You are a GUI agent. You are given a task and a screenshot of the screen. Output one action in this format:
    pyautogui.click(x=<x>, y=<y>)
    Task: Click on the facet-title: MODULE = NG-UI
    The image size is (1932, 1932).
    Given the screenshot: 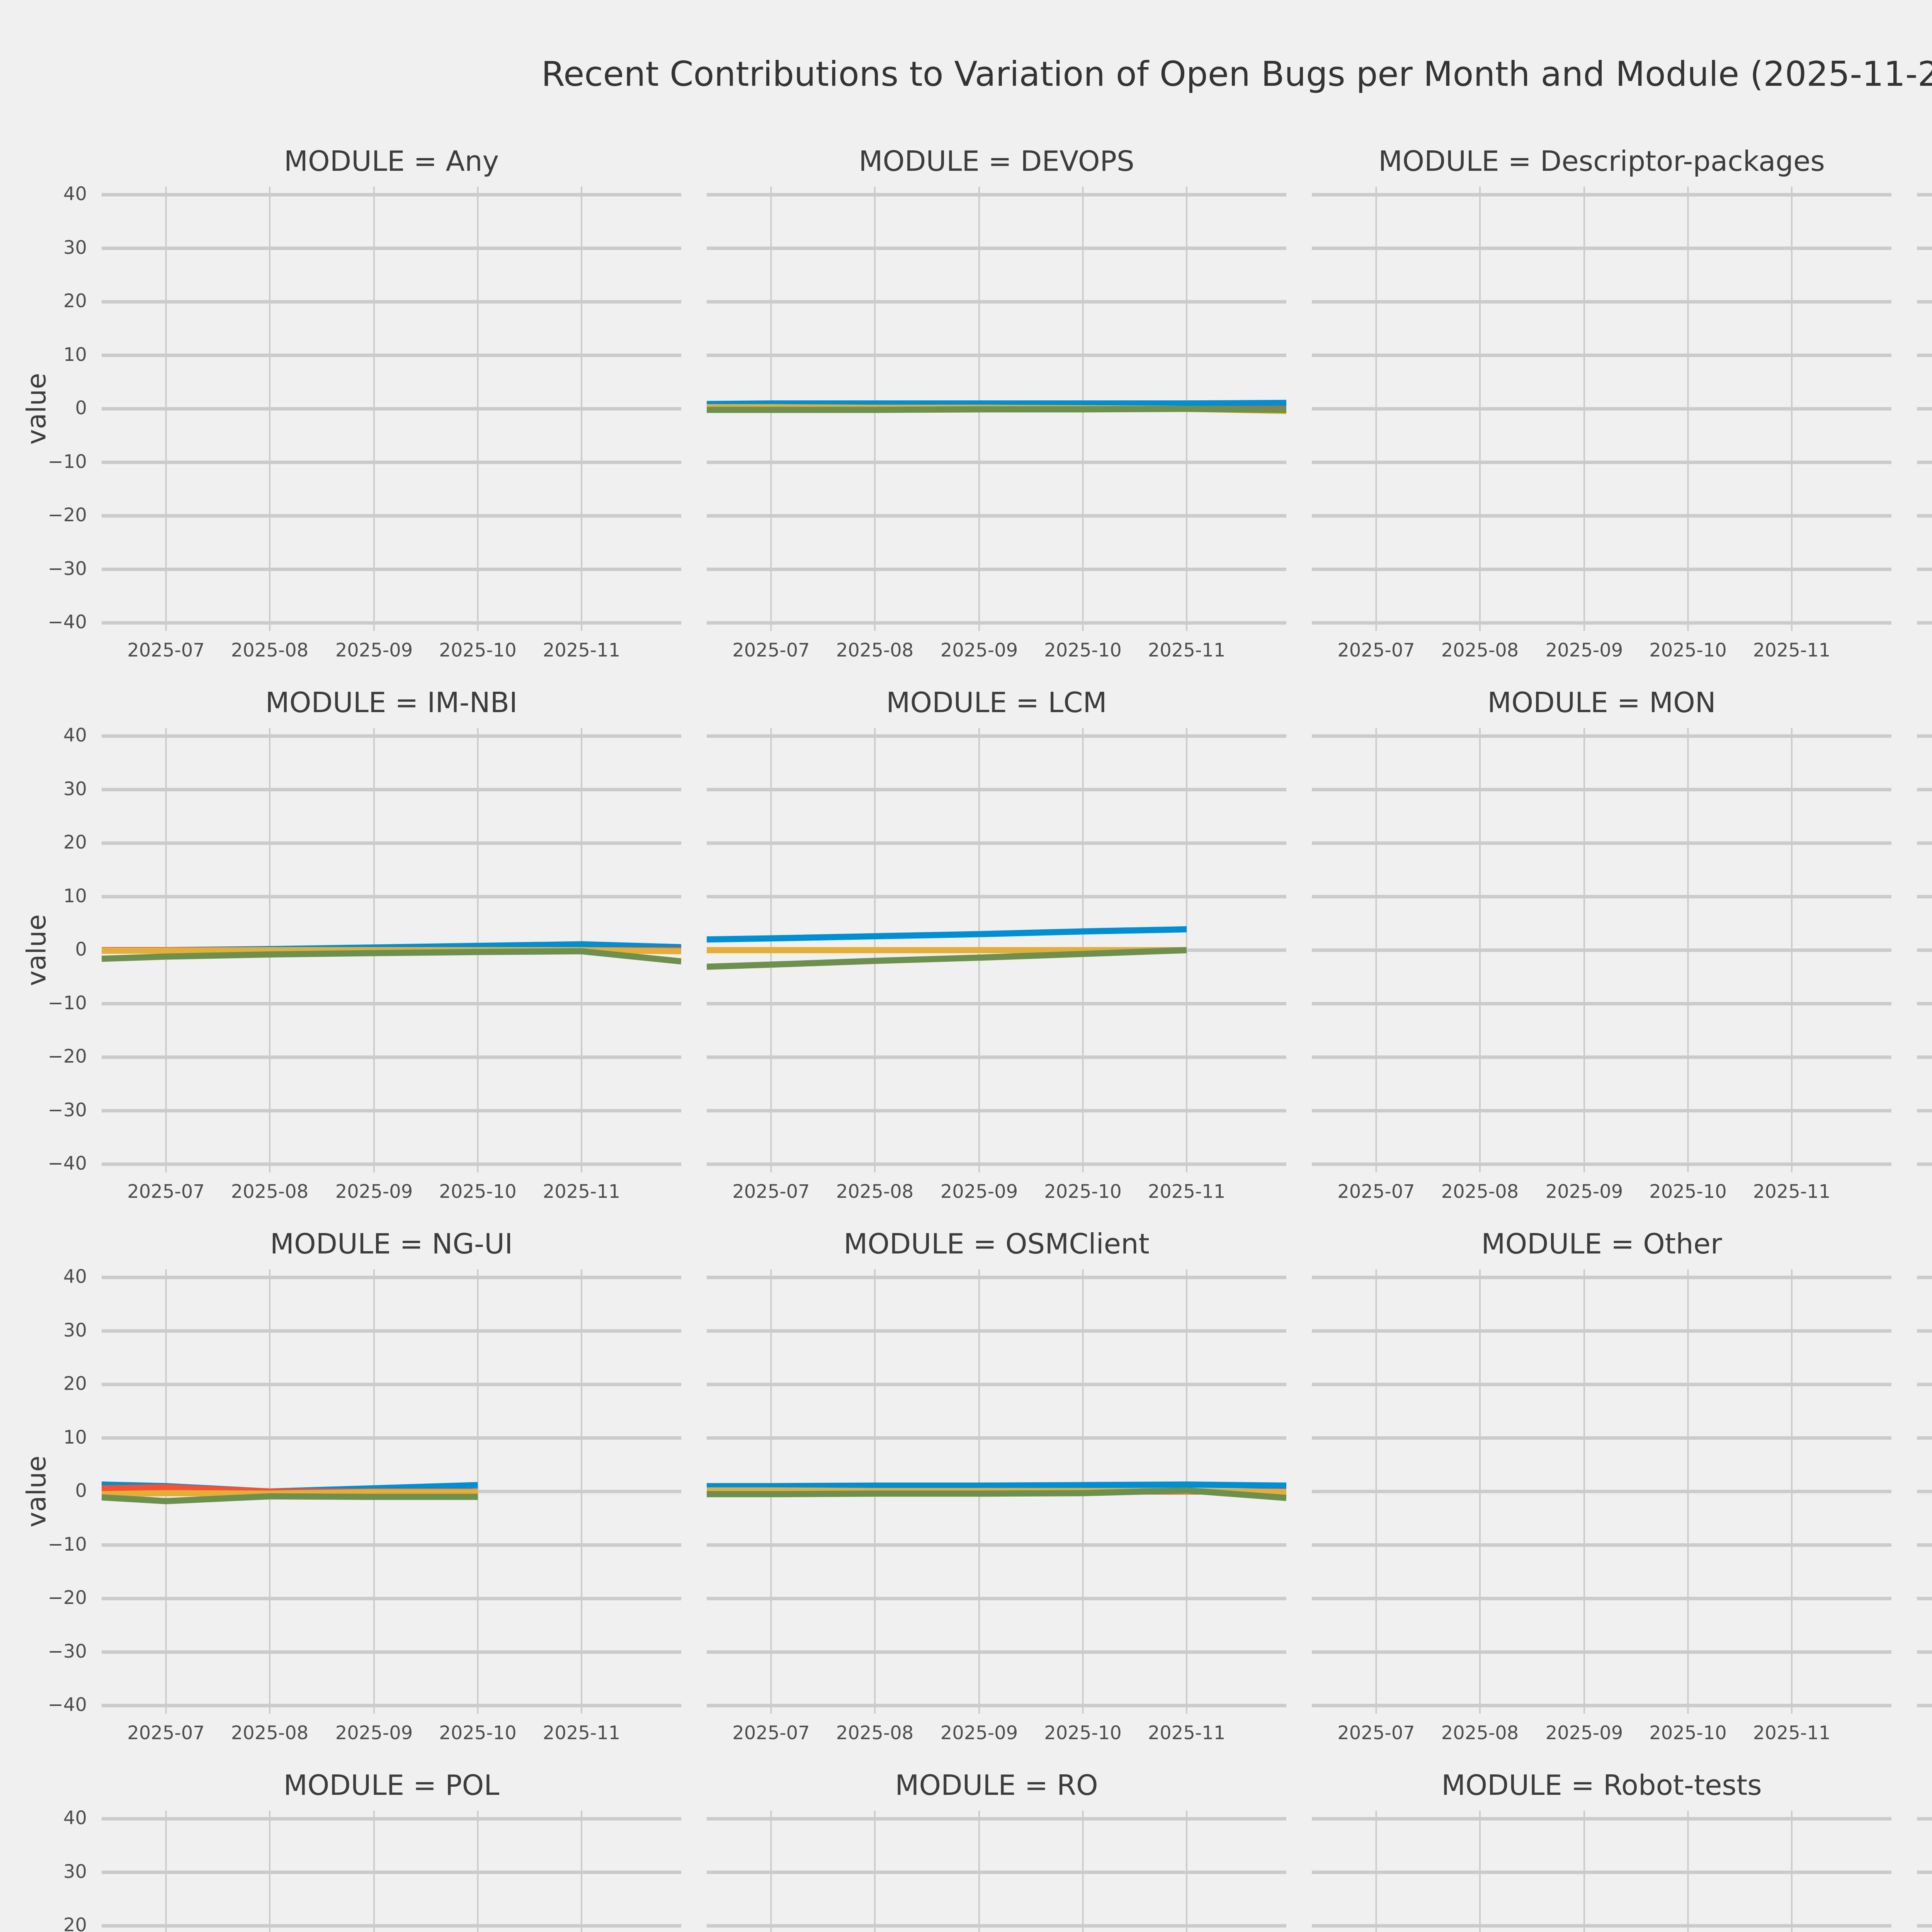 What is the action you would take?
    pyautogui.click(x=392, y=1244)
    